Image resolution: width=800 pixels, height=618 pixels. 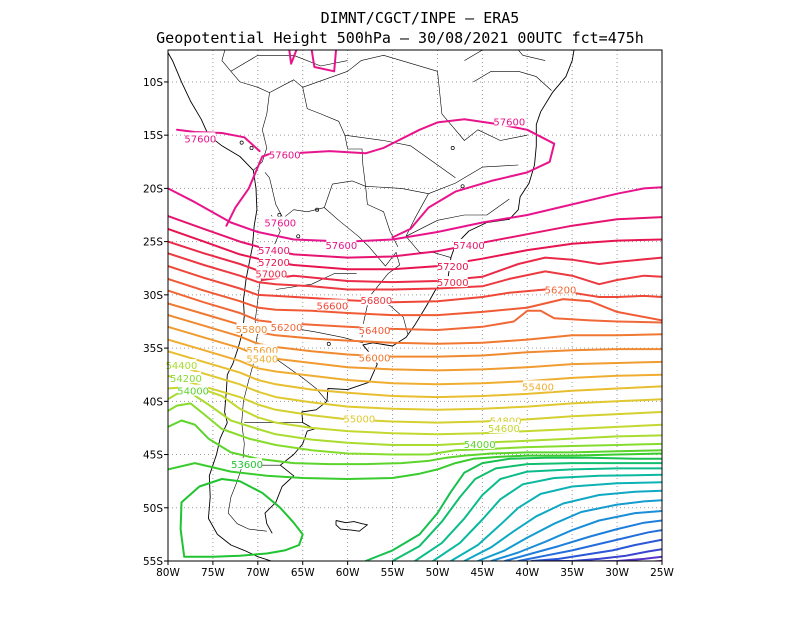 What do you see at coordinates (153, 83) in the screenshot?
I see `latitude-tick-label: 10S` at bounding box center [153, 83].